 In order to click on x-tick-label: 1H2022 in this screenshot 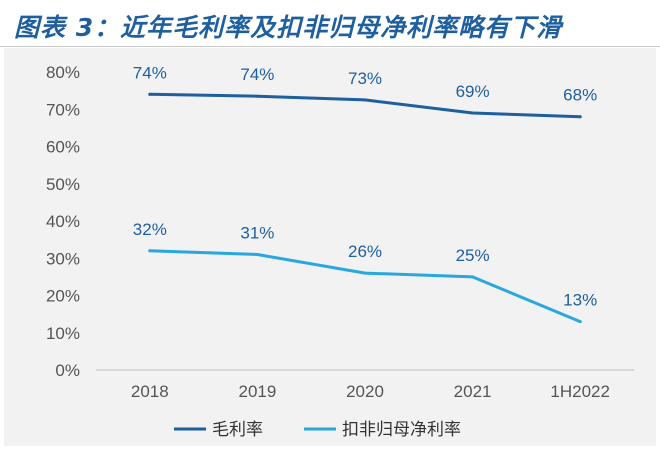, I will do `click(580, 391)`.